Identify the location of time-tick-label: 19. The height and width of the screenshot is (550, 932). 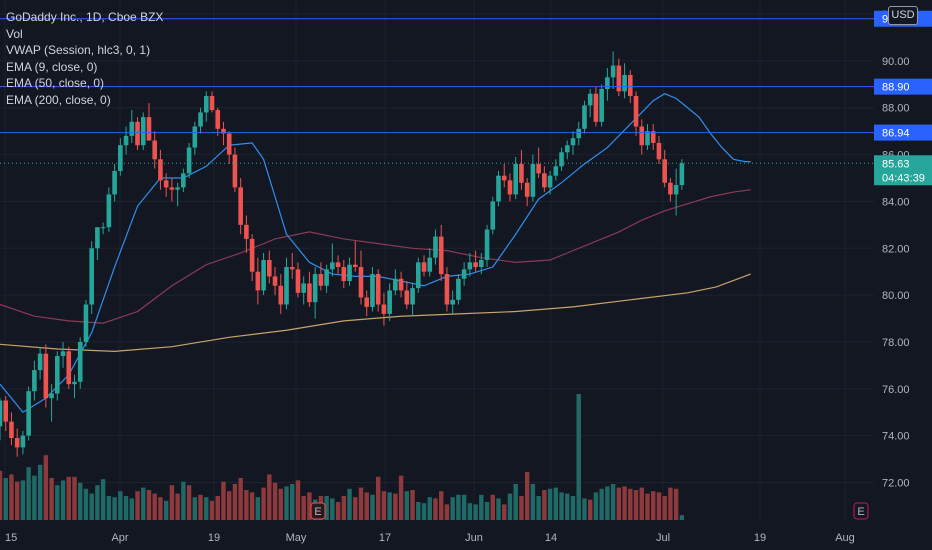
(214, 538).